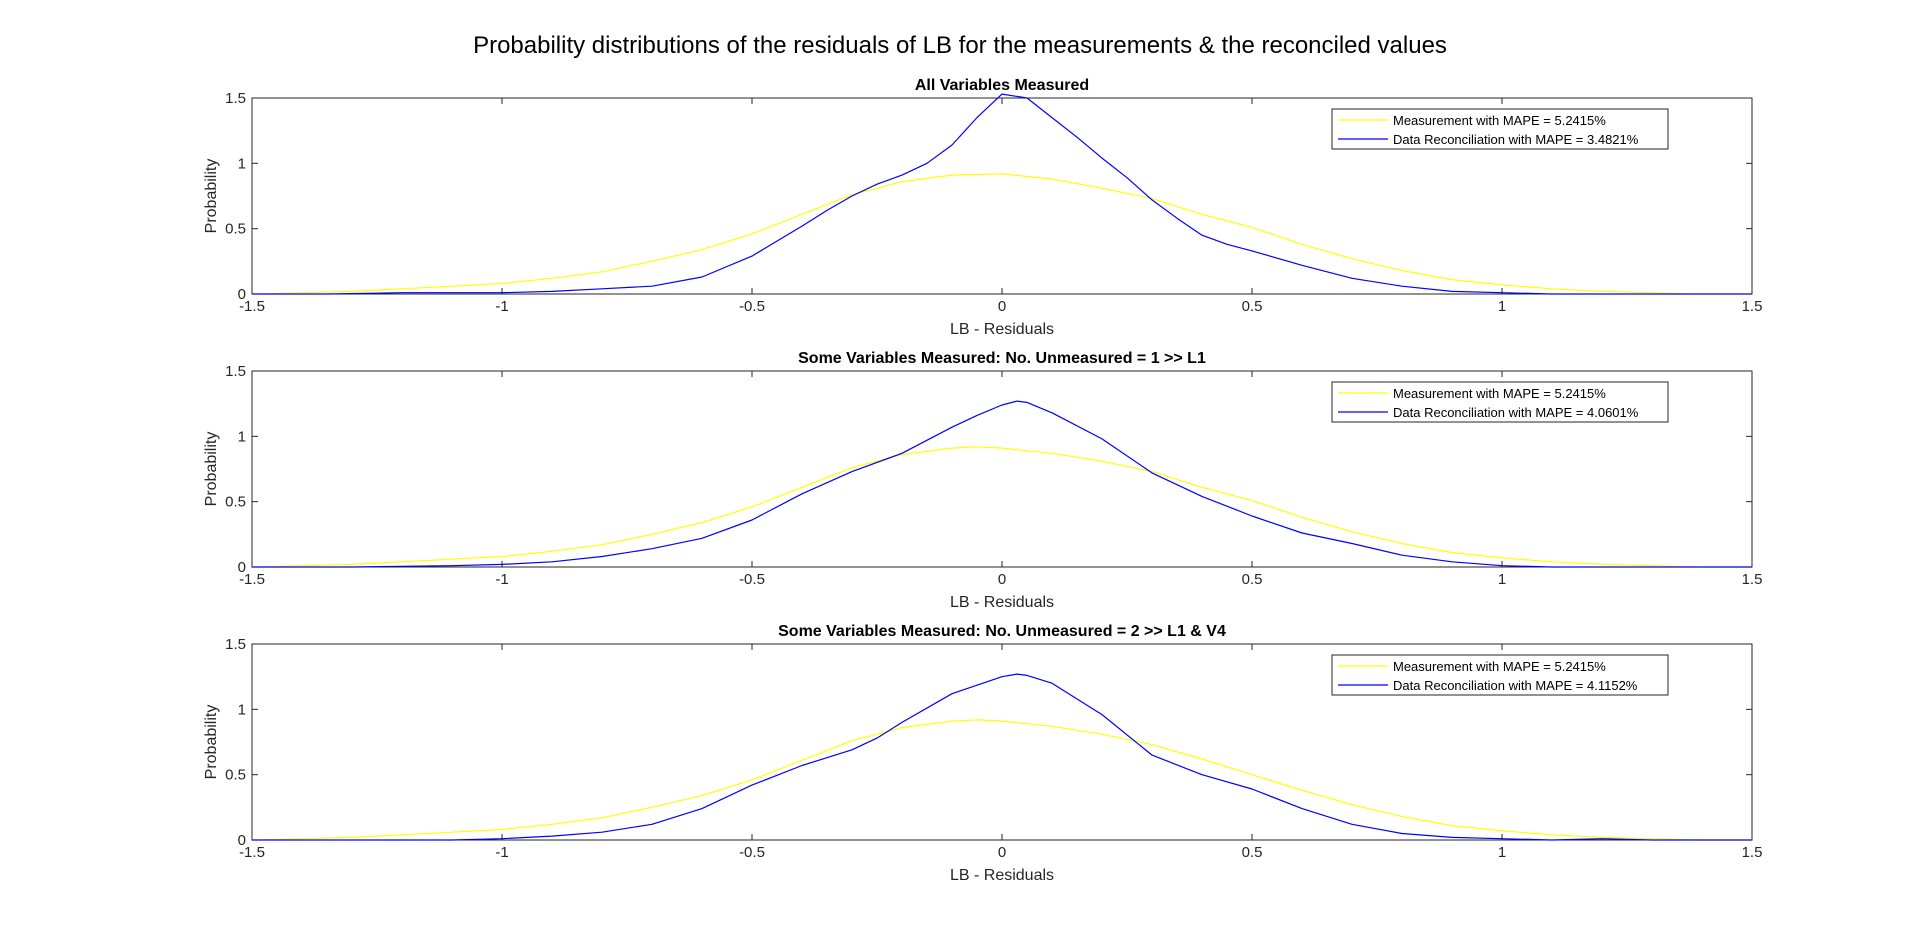 The width and height of the screenshot is (1920, 941). I want to click on legend-entry: Data Reconciliation with MAPE = 3.4821%, so click(1516, 139).